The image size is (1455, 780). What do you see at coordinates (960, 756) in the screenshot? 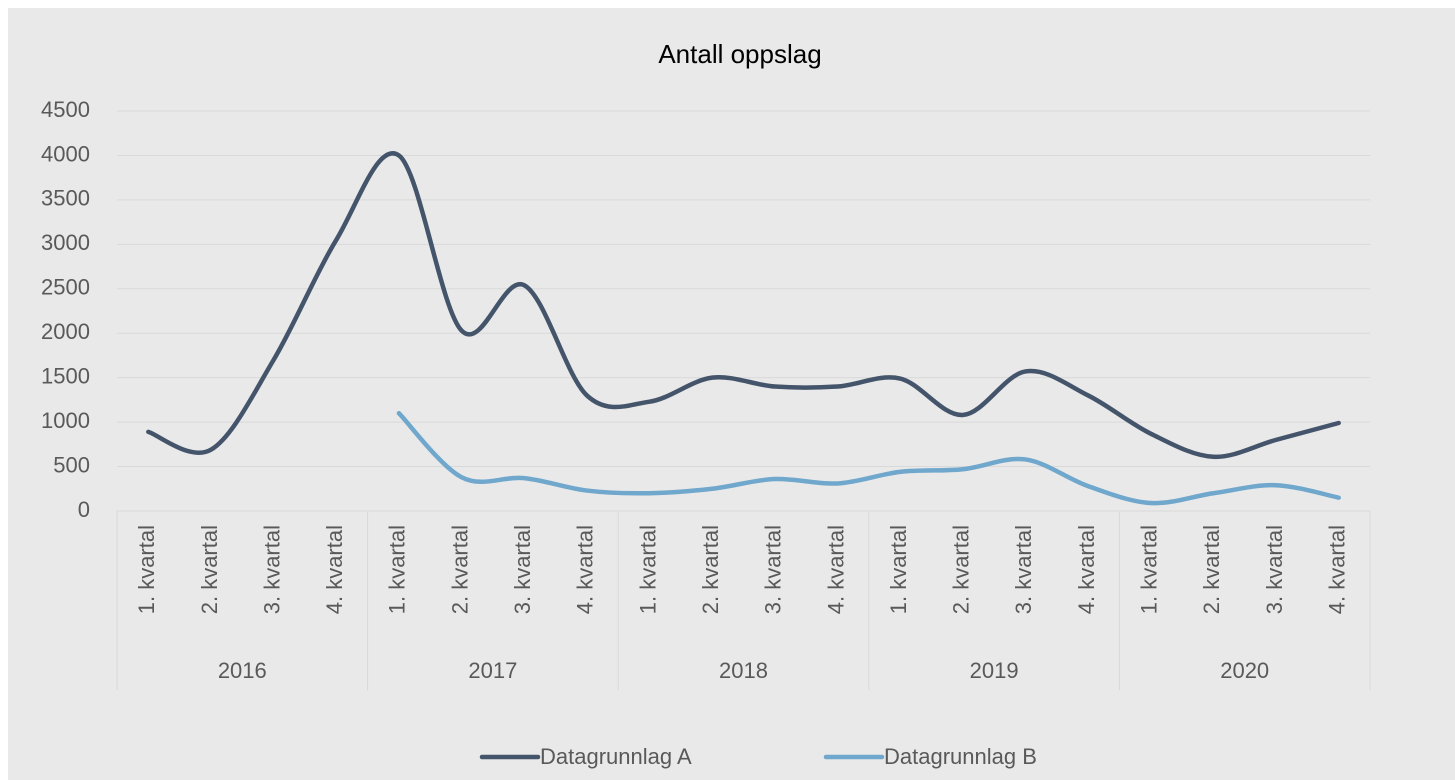
I see `legend-label: Datagrunnlag B` at bounding box center [960, 756].